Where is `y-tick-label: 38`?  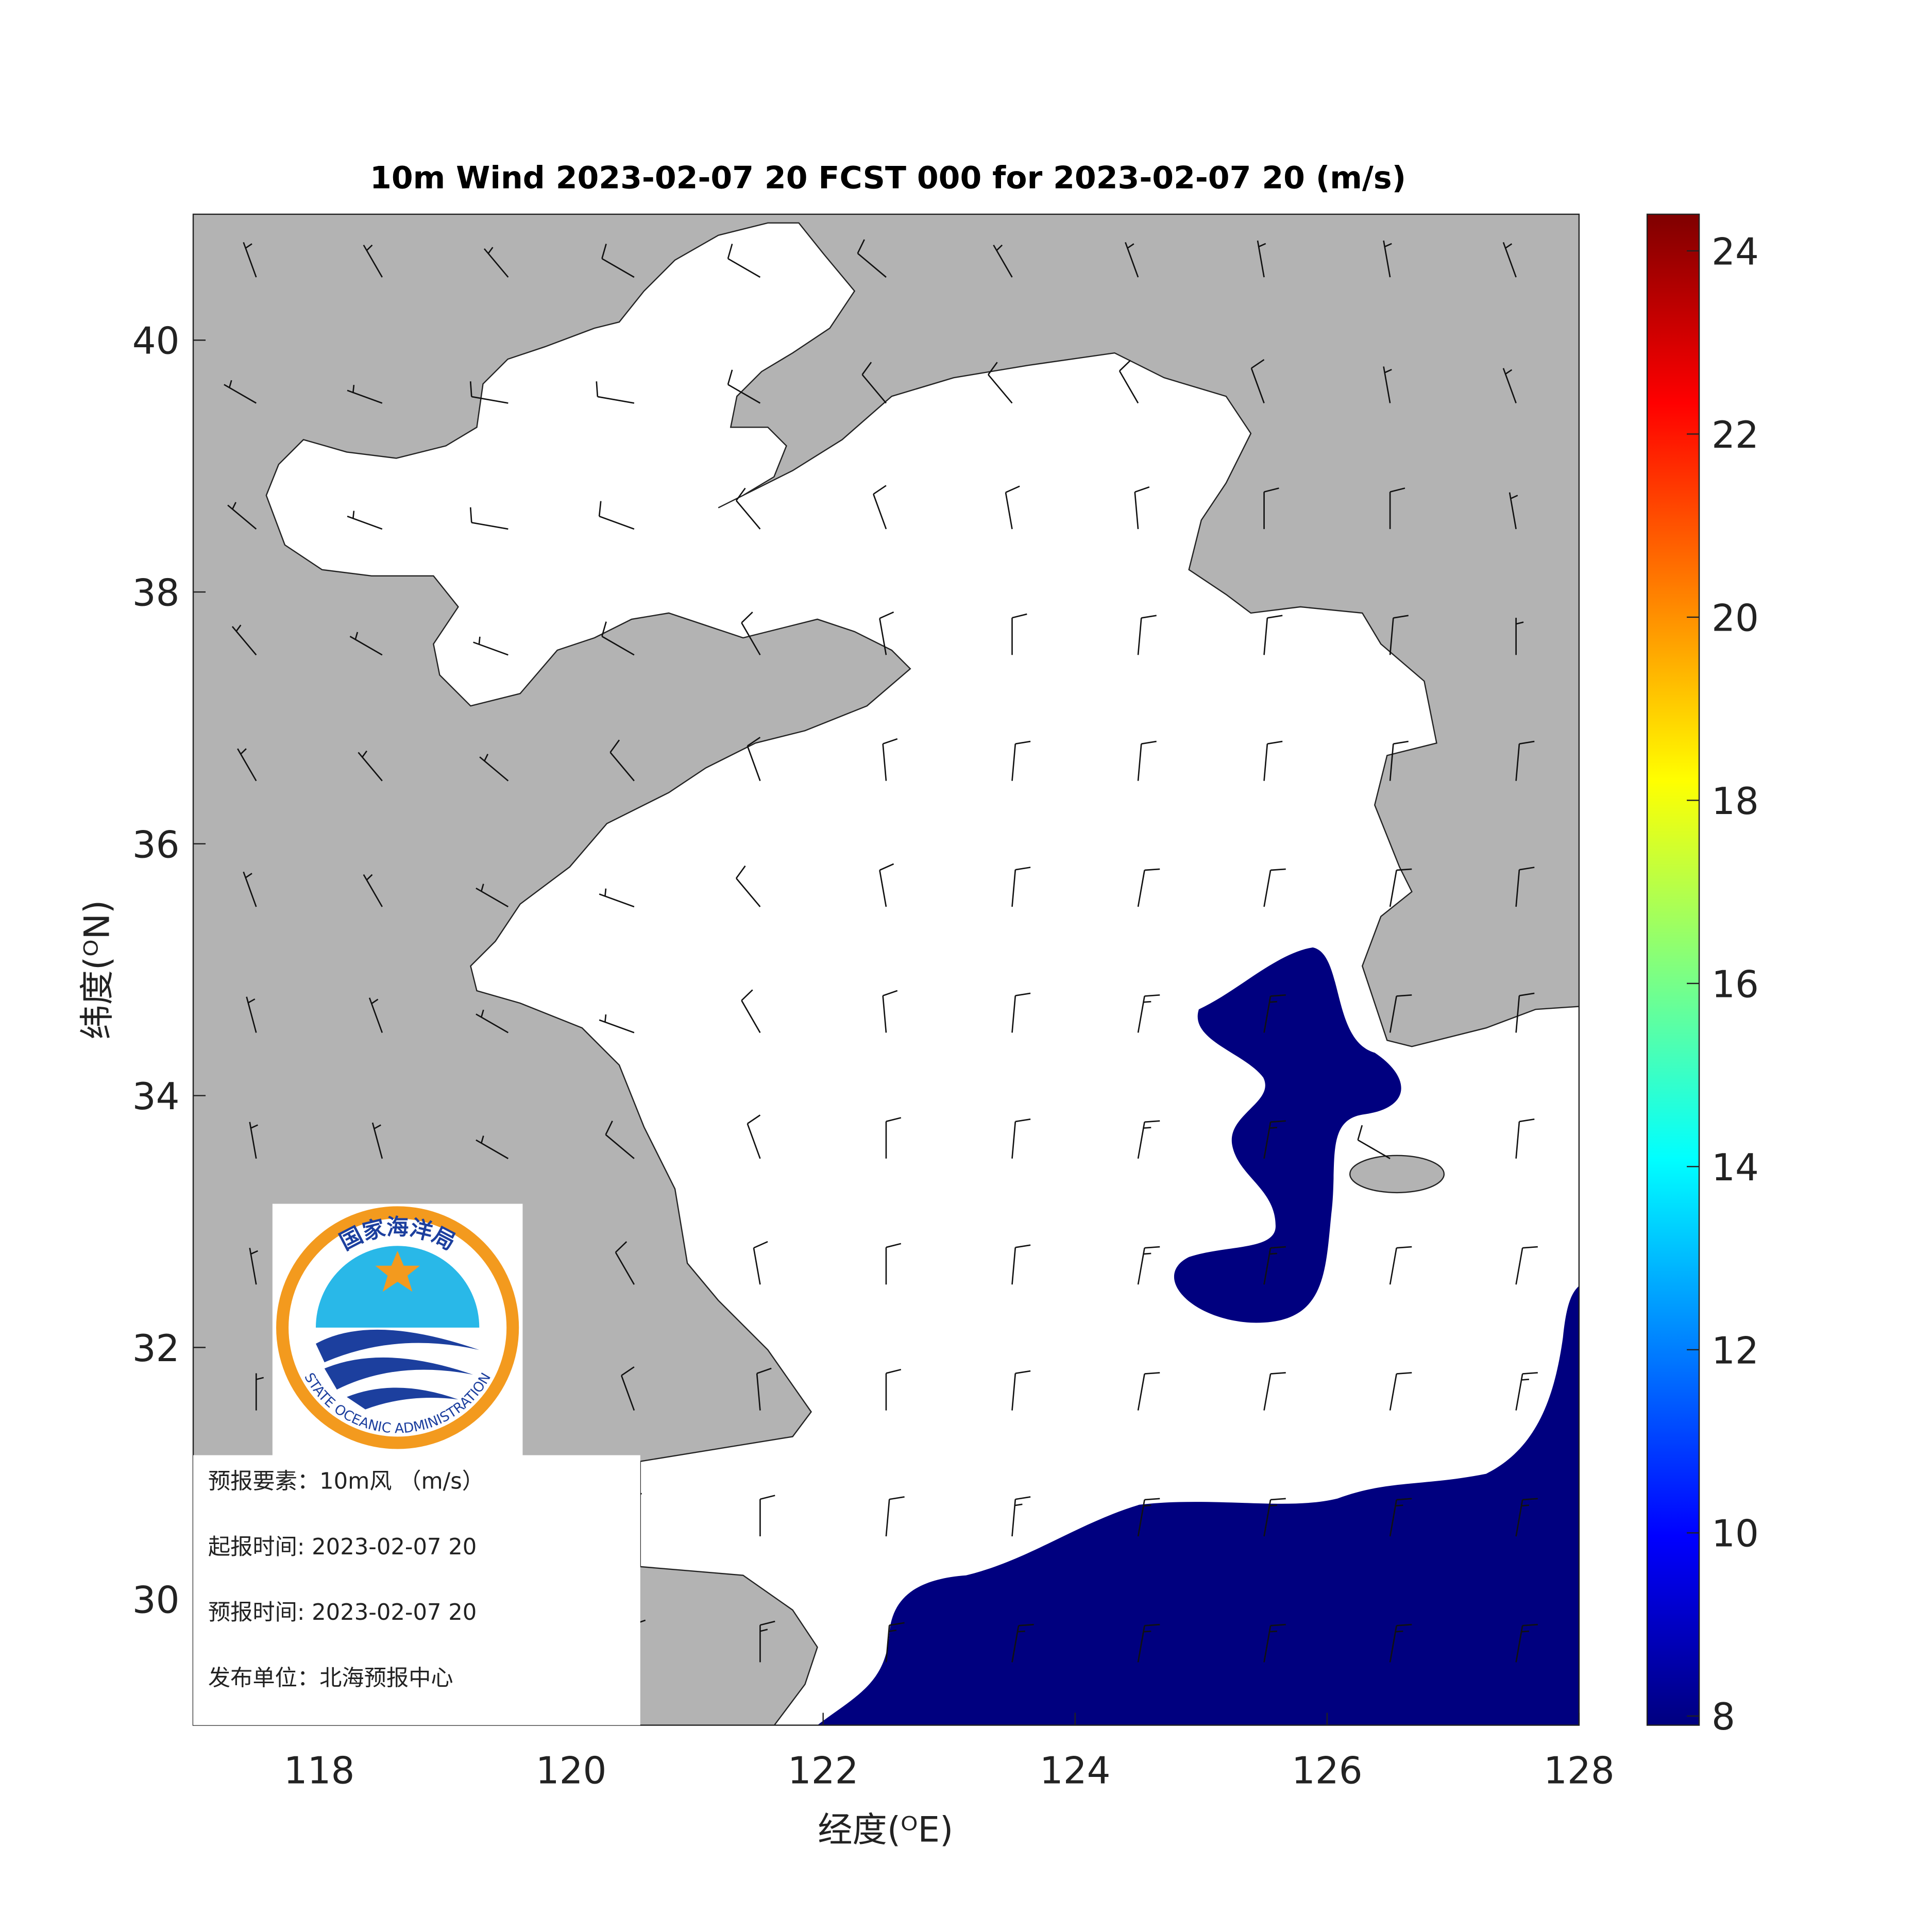
y-tick-label: 38 is located at coordinates (156, 593).